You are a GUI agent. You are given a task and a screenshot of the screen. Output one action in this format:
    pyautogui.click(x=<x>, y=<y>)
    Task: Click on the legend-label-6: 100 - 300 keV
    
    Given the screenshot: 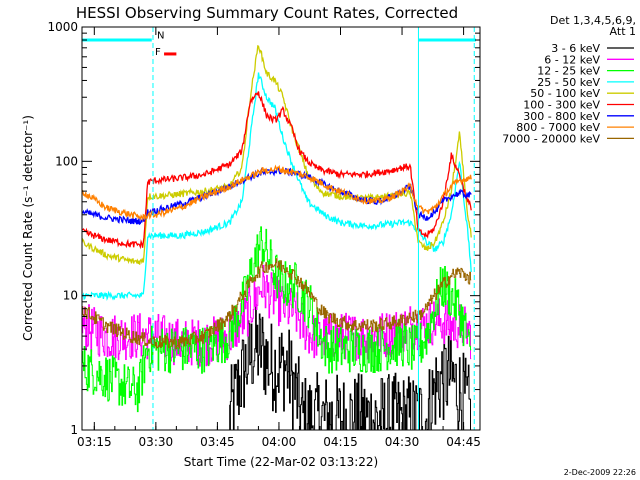 What is the action you would take?
    pyautogui.click(x=561, y=105)
    